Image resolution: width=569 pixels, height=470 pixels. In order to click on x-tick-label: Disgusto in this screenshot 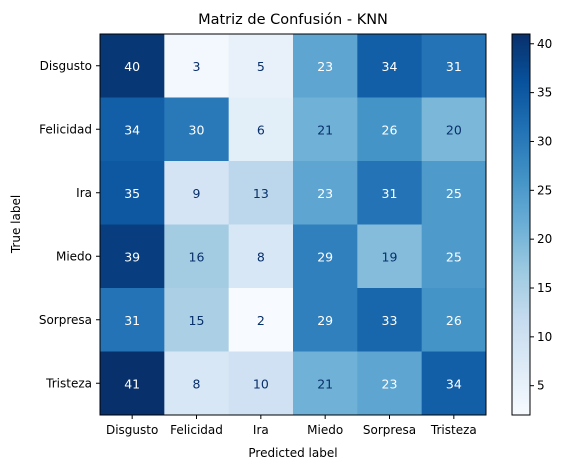, I will do `click(132, 430)`.